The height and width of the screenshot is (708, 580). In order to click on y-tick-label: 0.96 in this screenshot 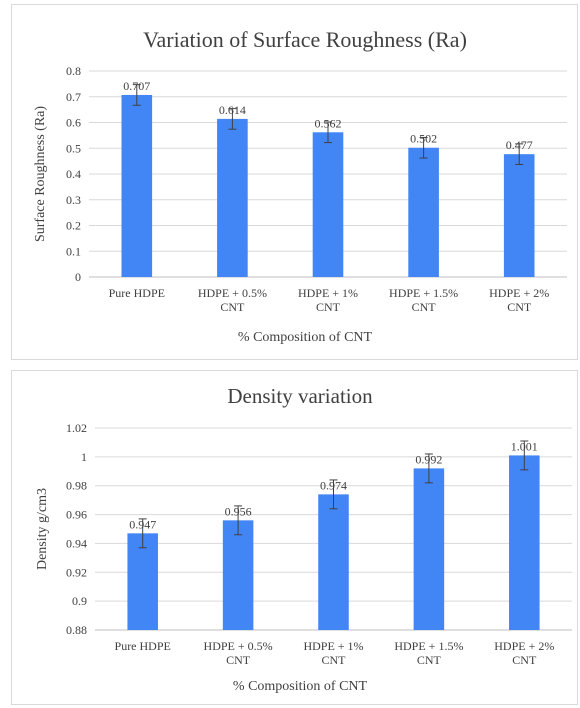, I will do `click(76, 515)`.